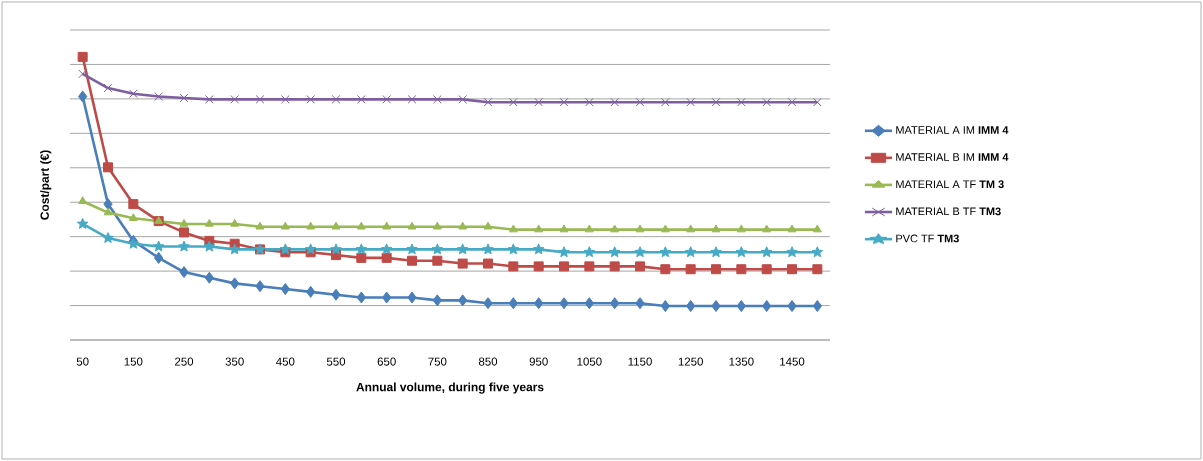  What do you see at coordinates (285, 361) in the screenshot?
I see `x-tick-label: 450` at bounding box center [285, 361].